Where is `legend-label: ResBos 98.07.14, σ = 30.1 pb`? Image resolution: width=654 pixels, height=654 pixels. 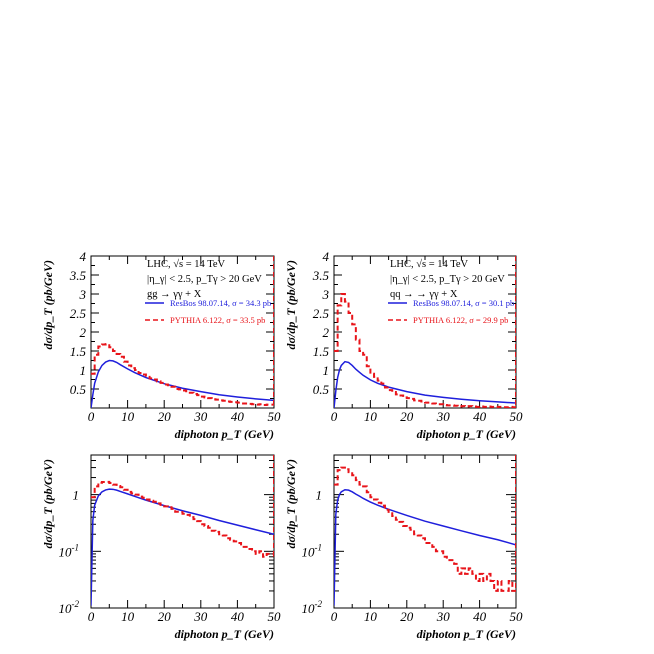 legend-label: ResBos 98.07.14, σ = 30.1 pb is located at coordinates (463, 303).